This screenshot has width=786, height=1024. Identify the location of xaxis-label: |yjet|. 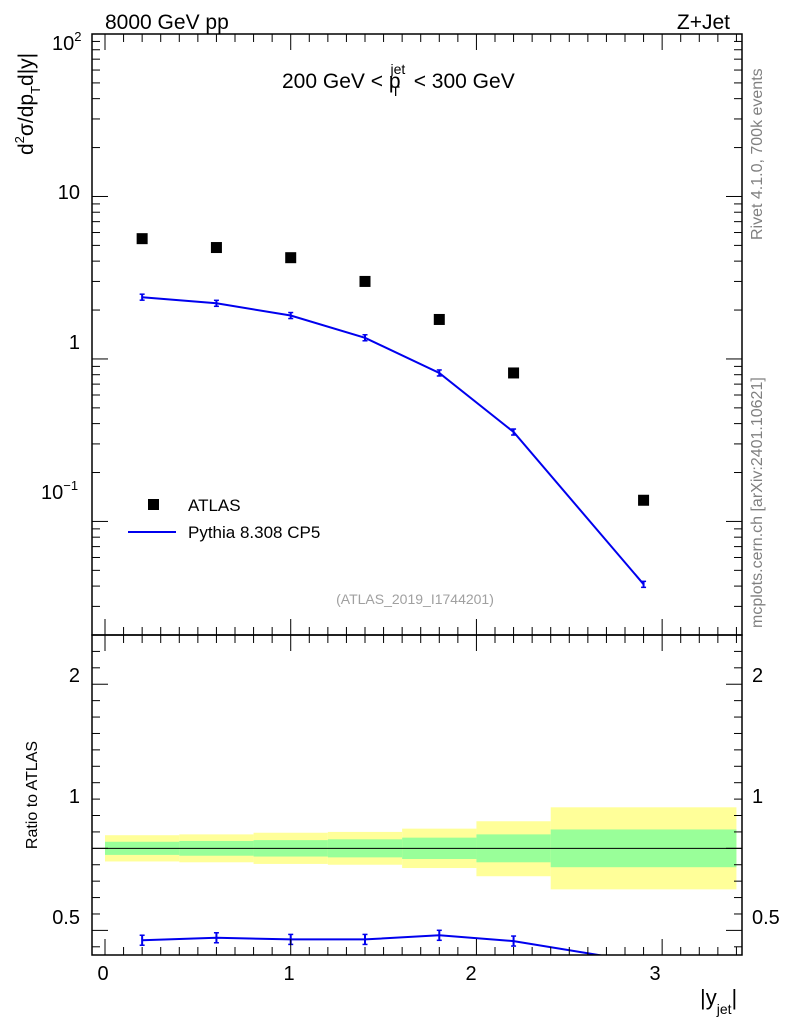
(718, 1001).